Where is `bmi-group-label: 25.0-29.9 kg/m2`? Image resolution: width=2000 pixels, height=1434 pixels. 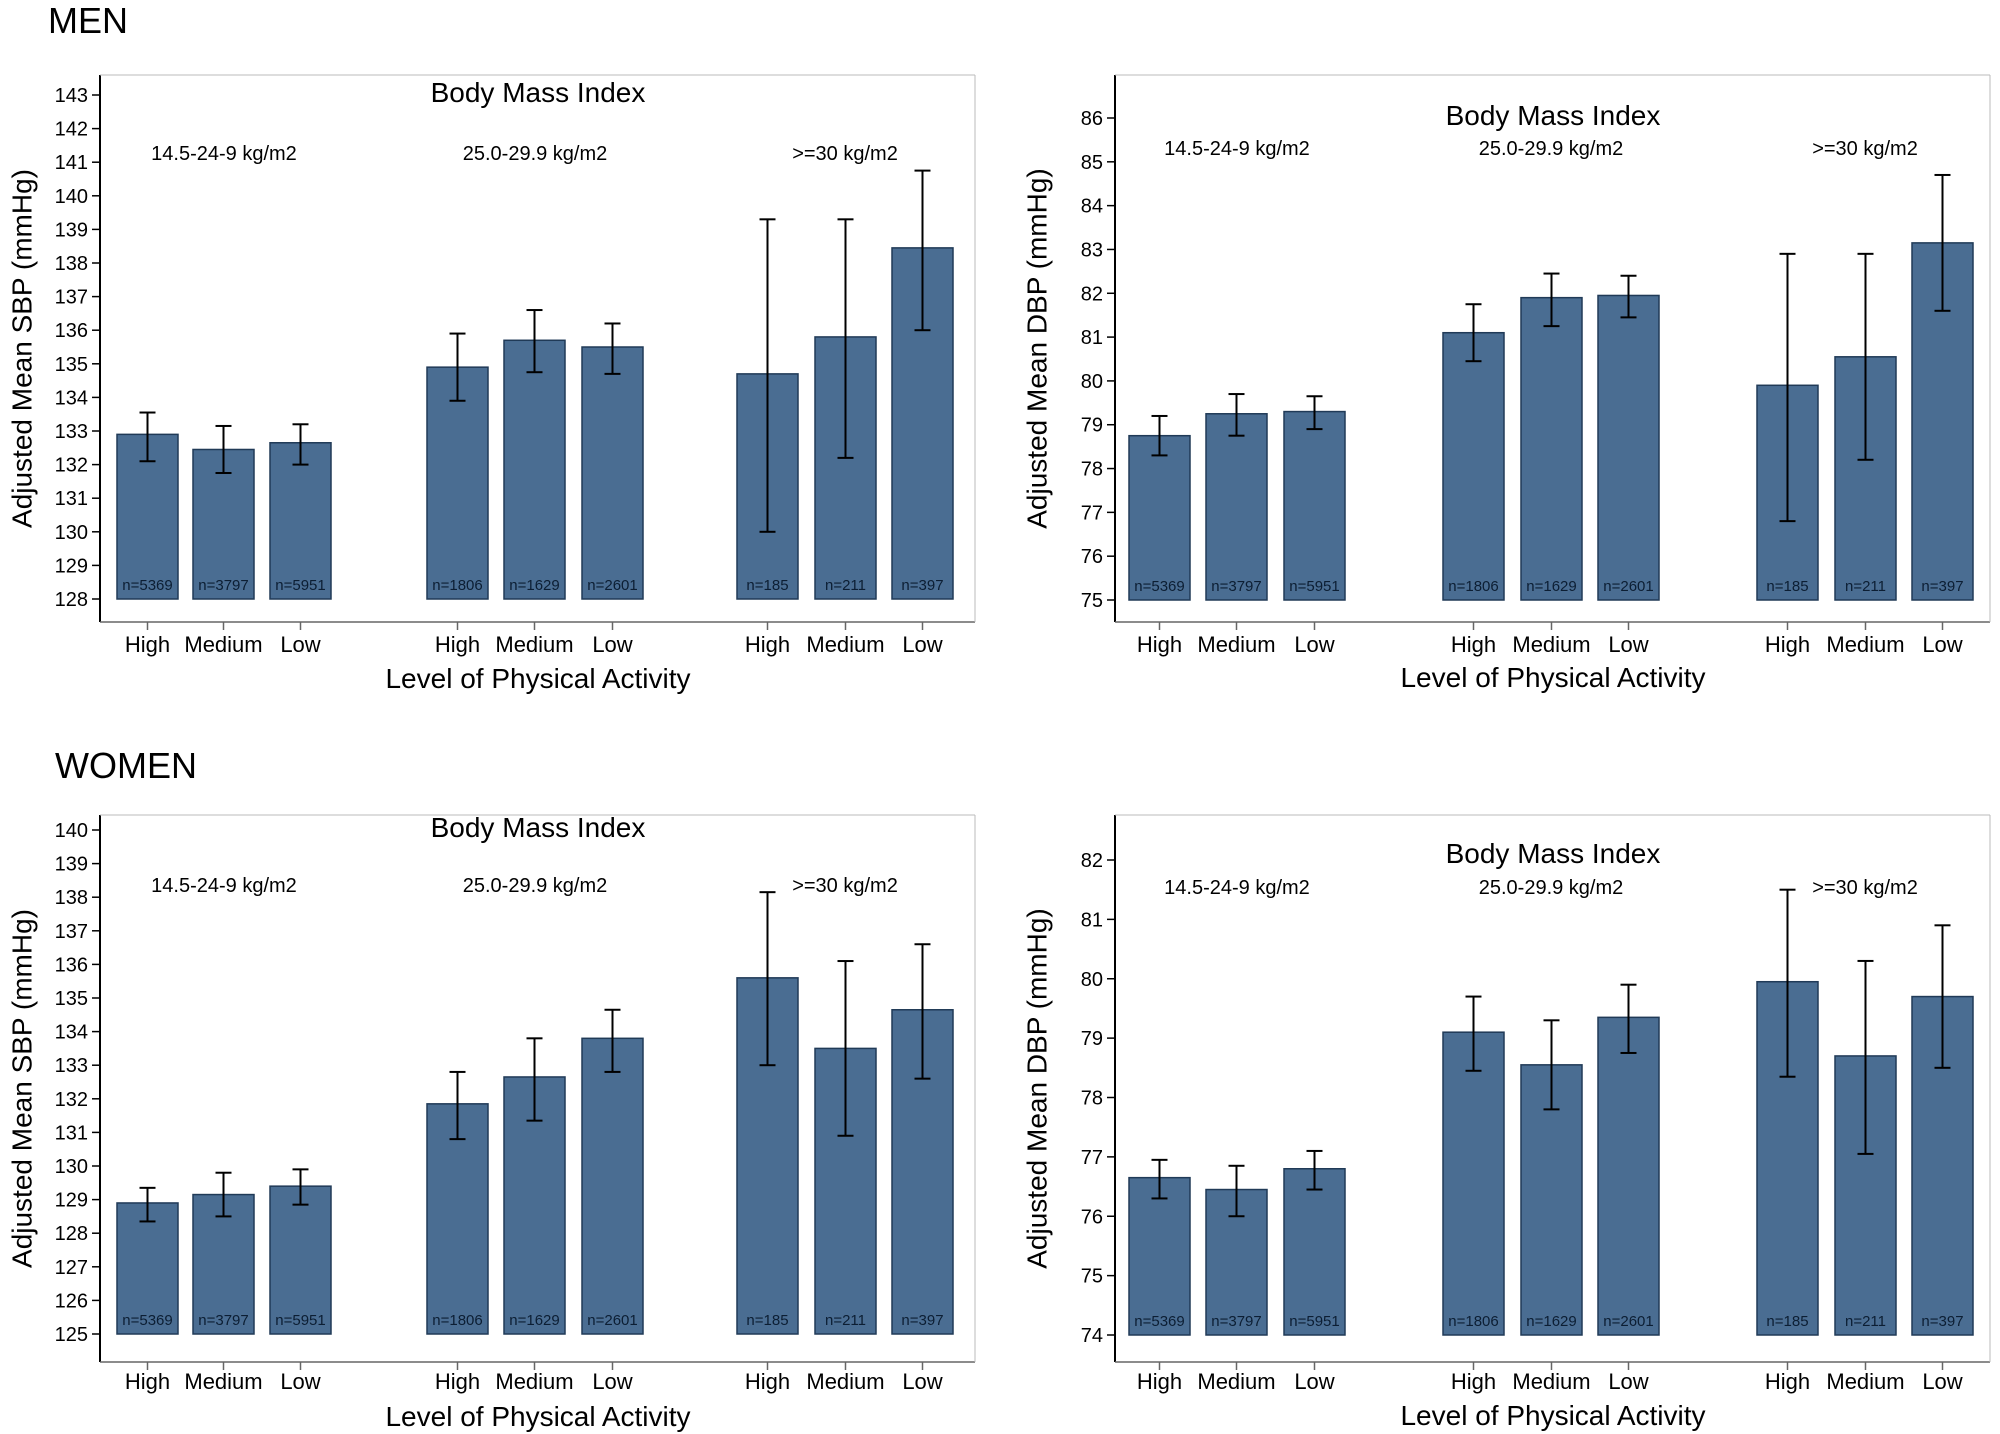 bmi-group-label: 25.0-29.9 kg/m2 is located at coordinates (1551, 888).